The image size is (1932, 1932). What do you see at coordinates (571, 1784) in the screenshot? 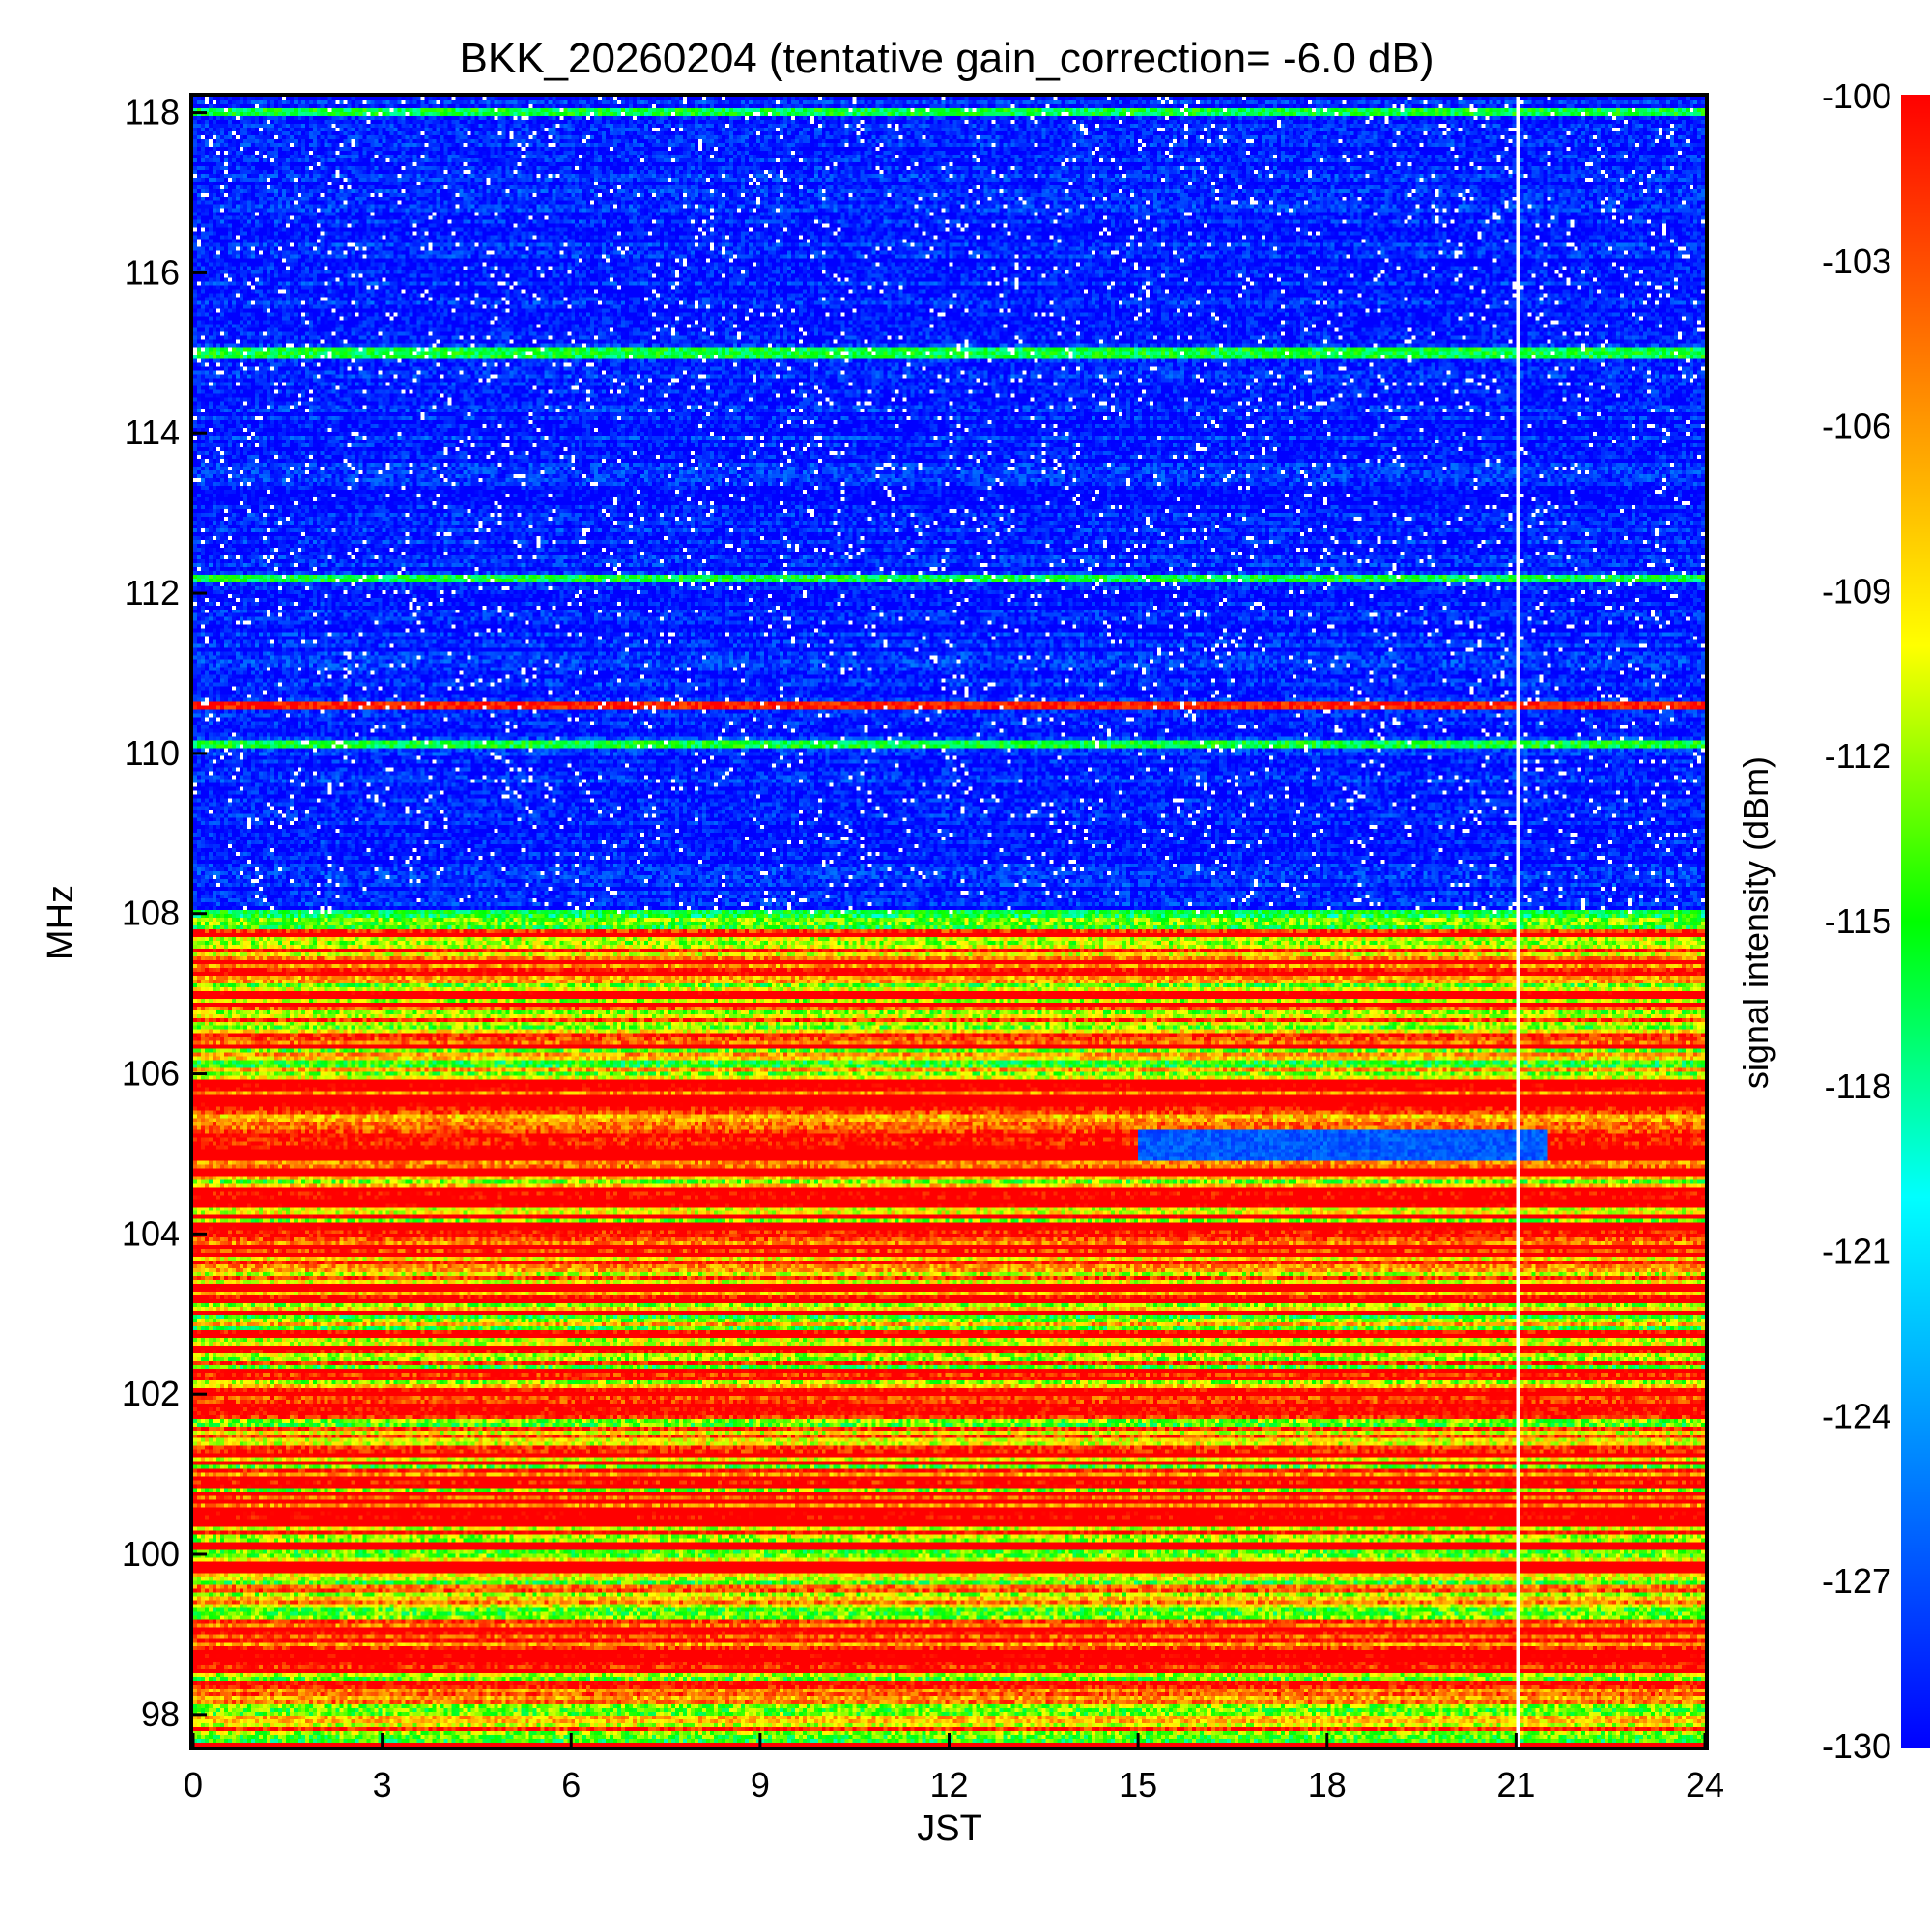
I see `x-tick-label: 6` at bounding box center [571, 1784].